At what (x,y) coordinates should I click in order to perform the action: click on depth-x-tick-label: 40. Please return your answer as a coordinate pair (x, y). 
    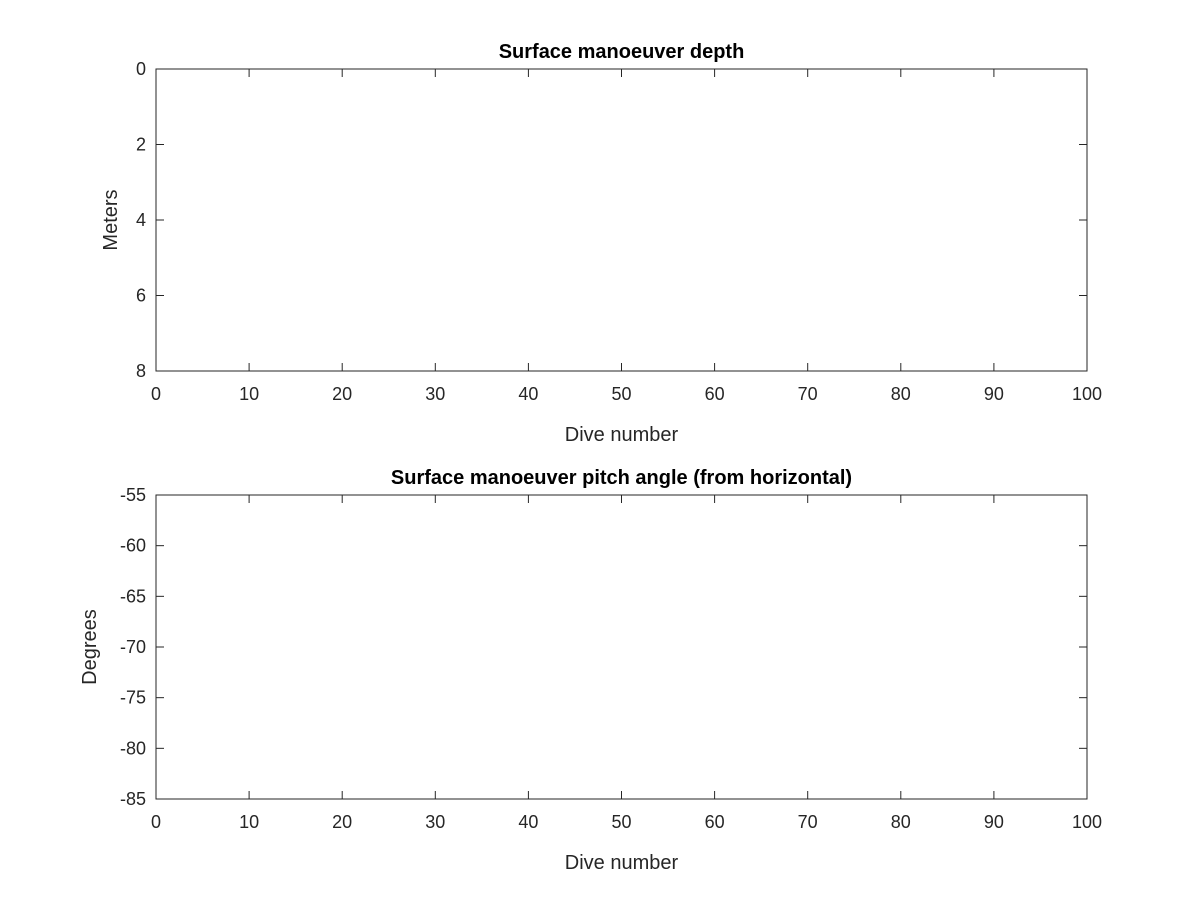
    Looking at the image, I should click on (528, 394).